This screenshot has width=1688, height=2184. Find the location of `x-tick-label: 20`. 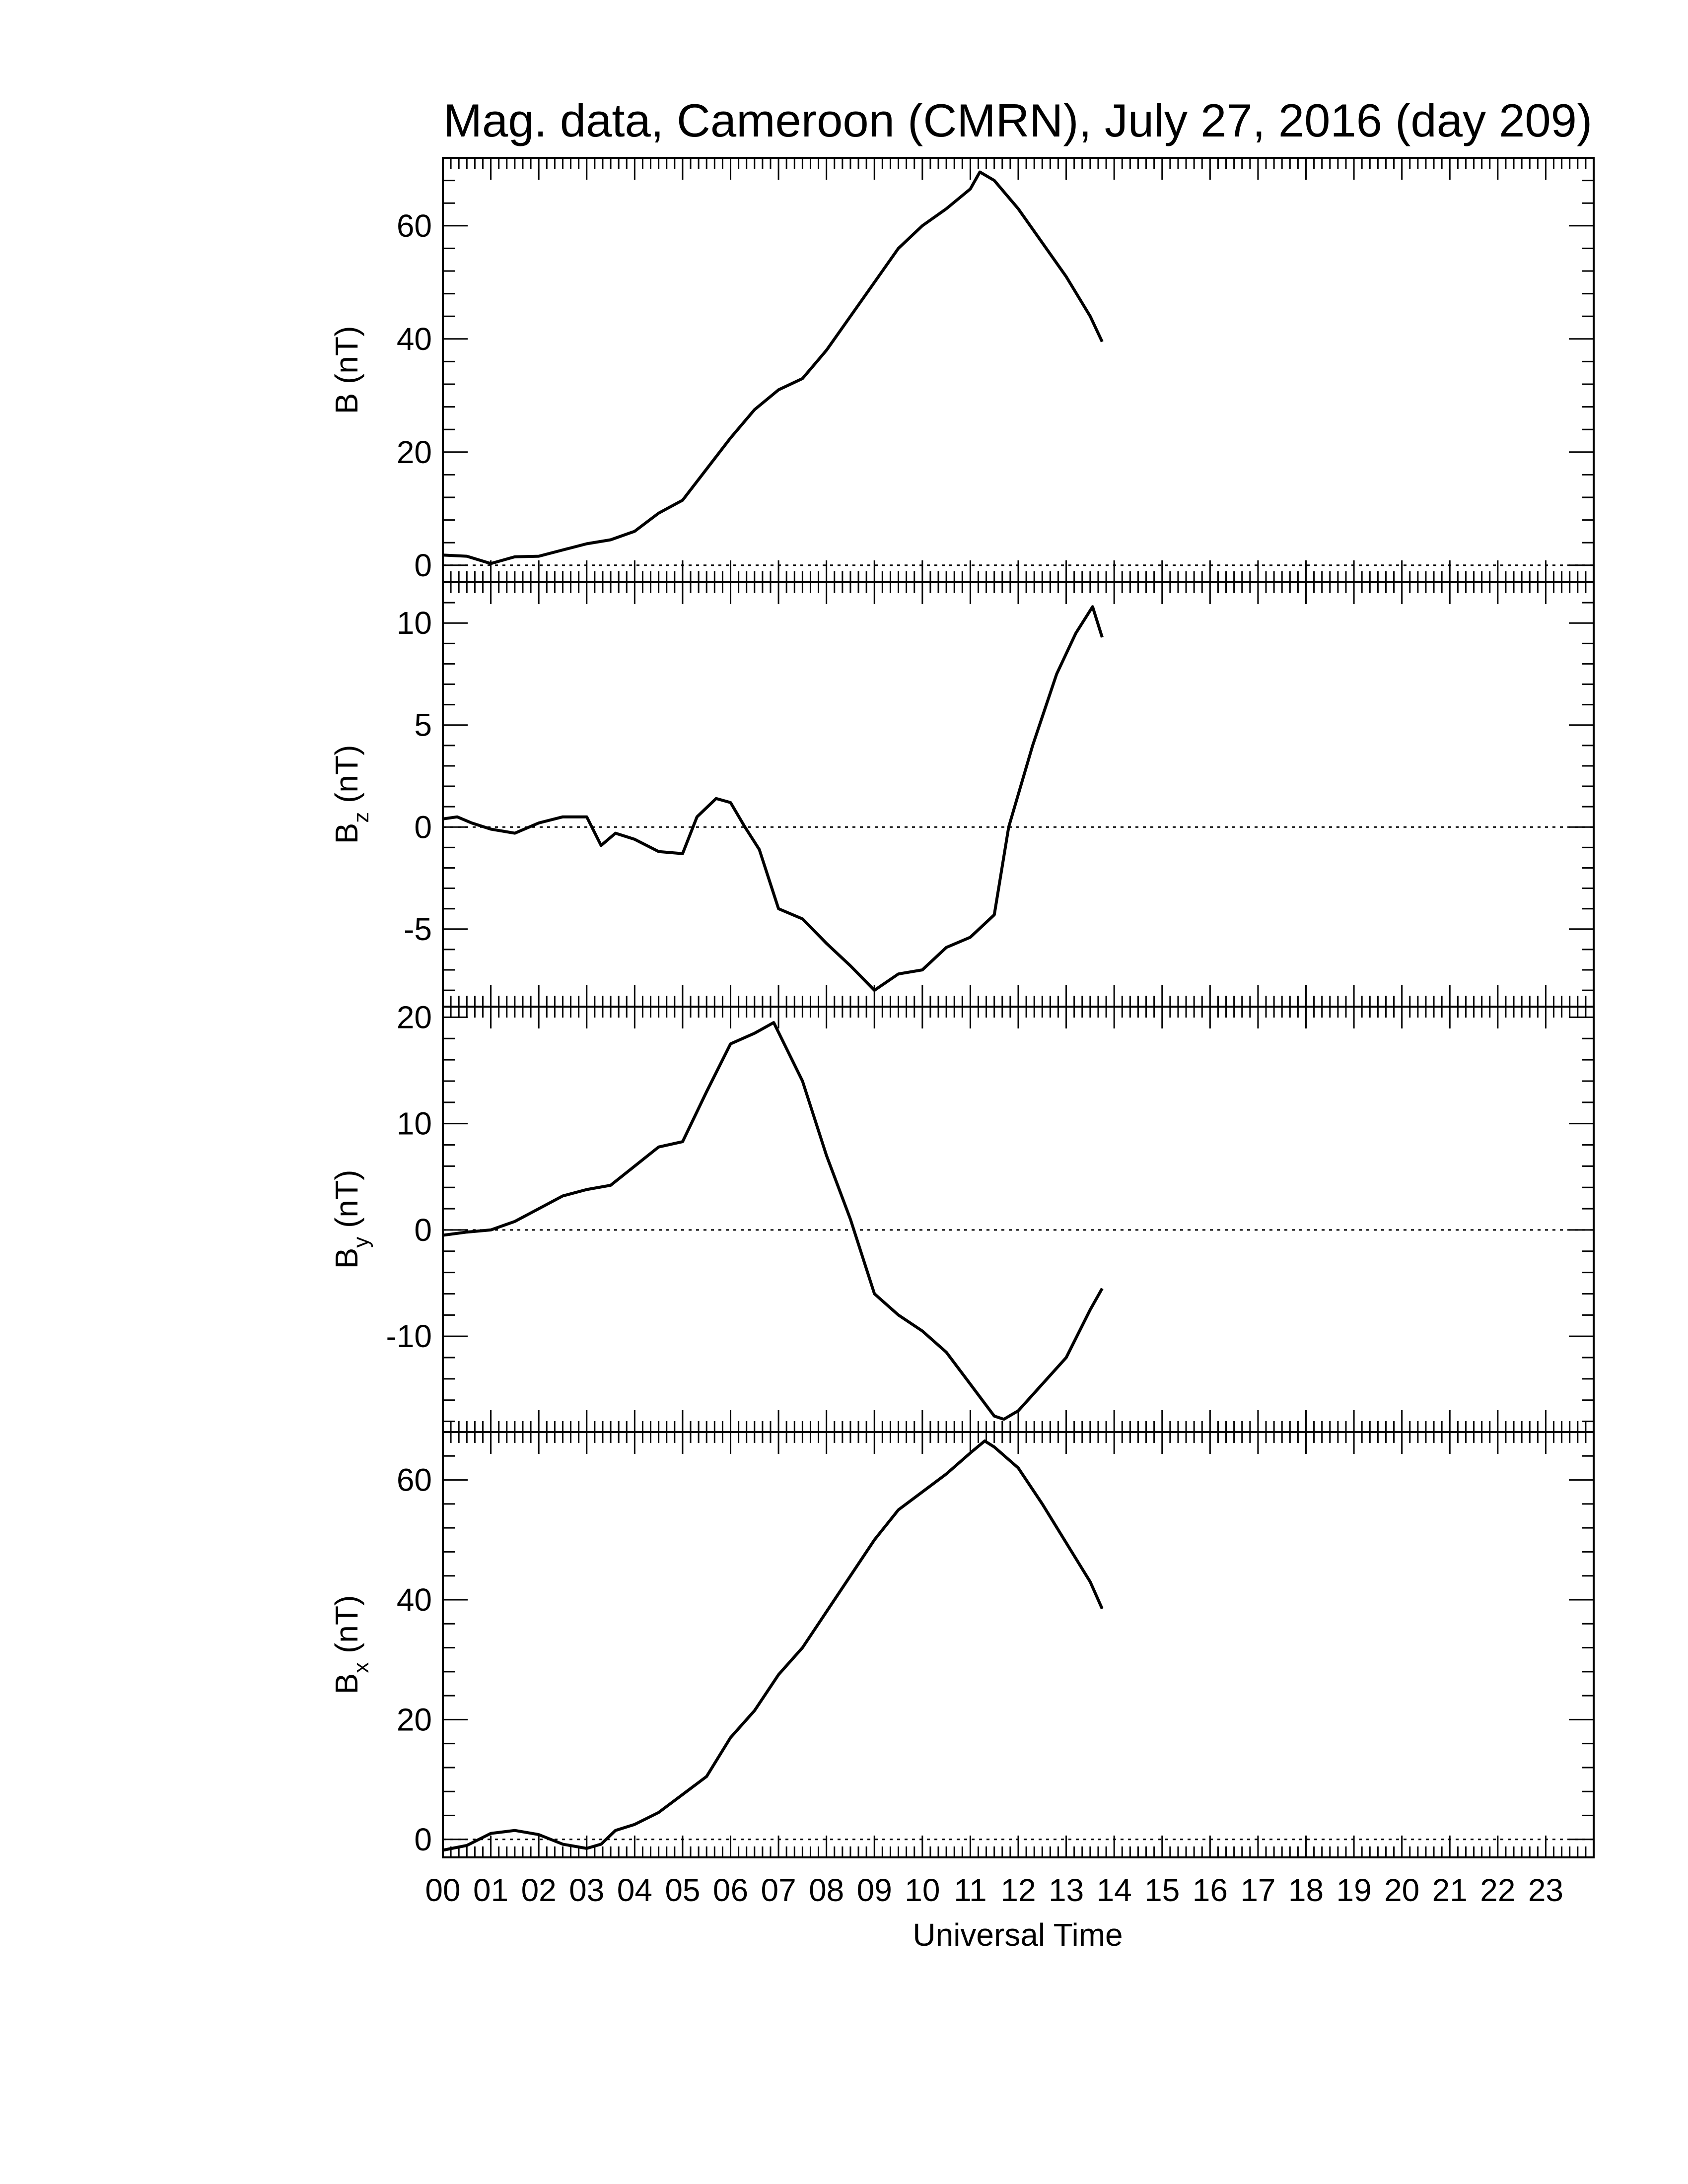

x-tick-label: 20 is located at coordinates (1401, 1890).